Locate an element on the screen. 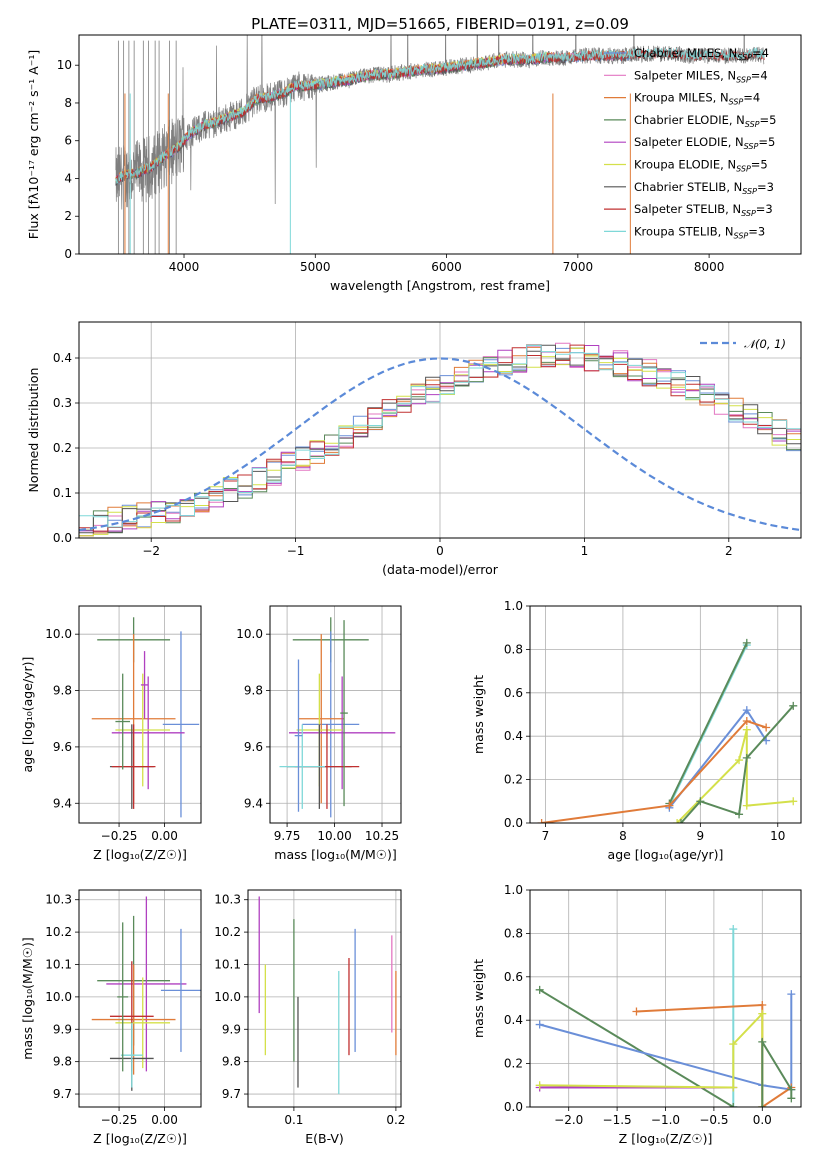  legend-label: Kroupa ELODIE, N is located at coordinates (685, 165).